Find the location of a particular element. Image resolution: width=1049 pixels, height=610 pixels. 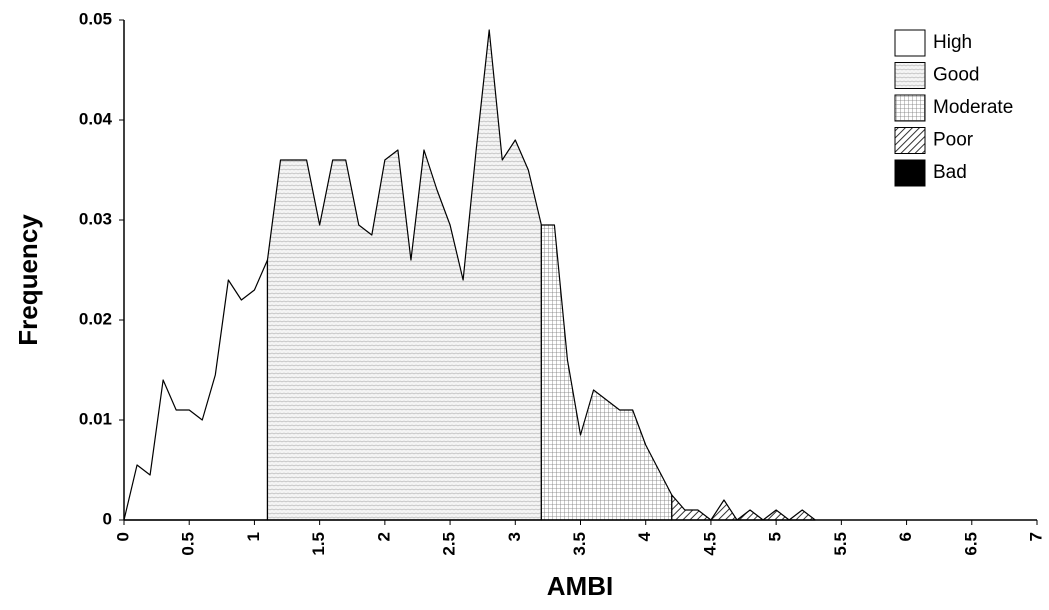

legend-label: High is located at coordinates (952, 42).